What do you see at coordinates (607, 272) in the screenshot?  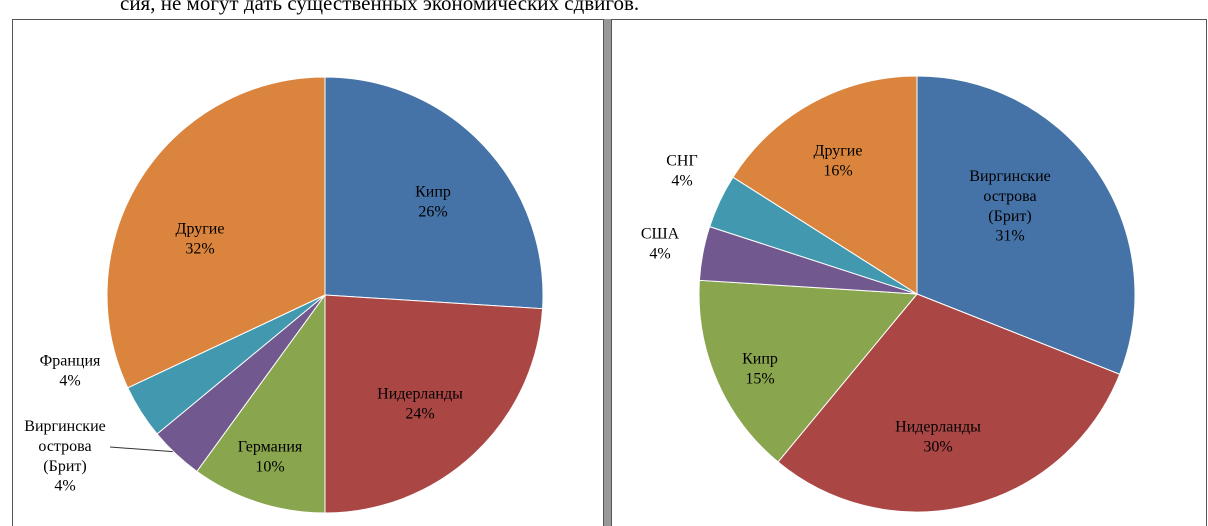 I see `divider` at bounding box center [607, 272].